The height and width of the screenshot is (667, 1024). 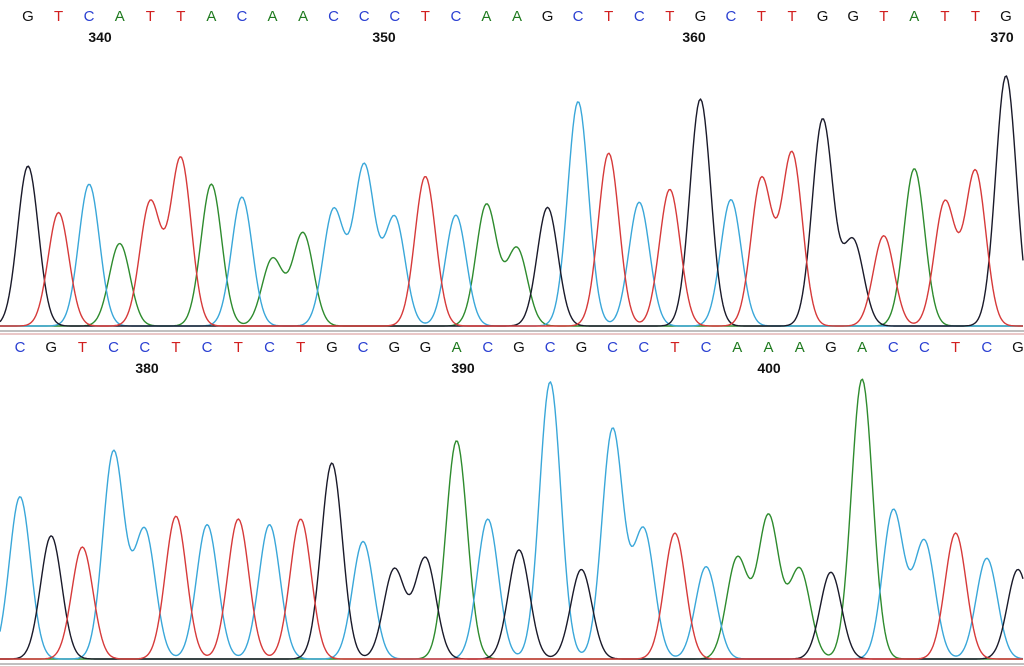 I want to click on position-label: 400, so click(x=769, y=368).